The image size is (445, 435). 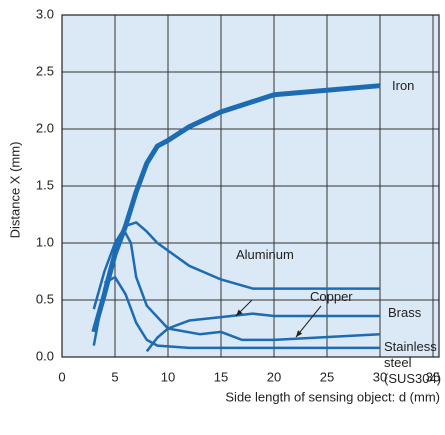 What do you see at coordinates (405, 312) in the screenshot?
I see `series-label: Brass` at bounding box center [405, 312].